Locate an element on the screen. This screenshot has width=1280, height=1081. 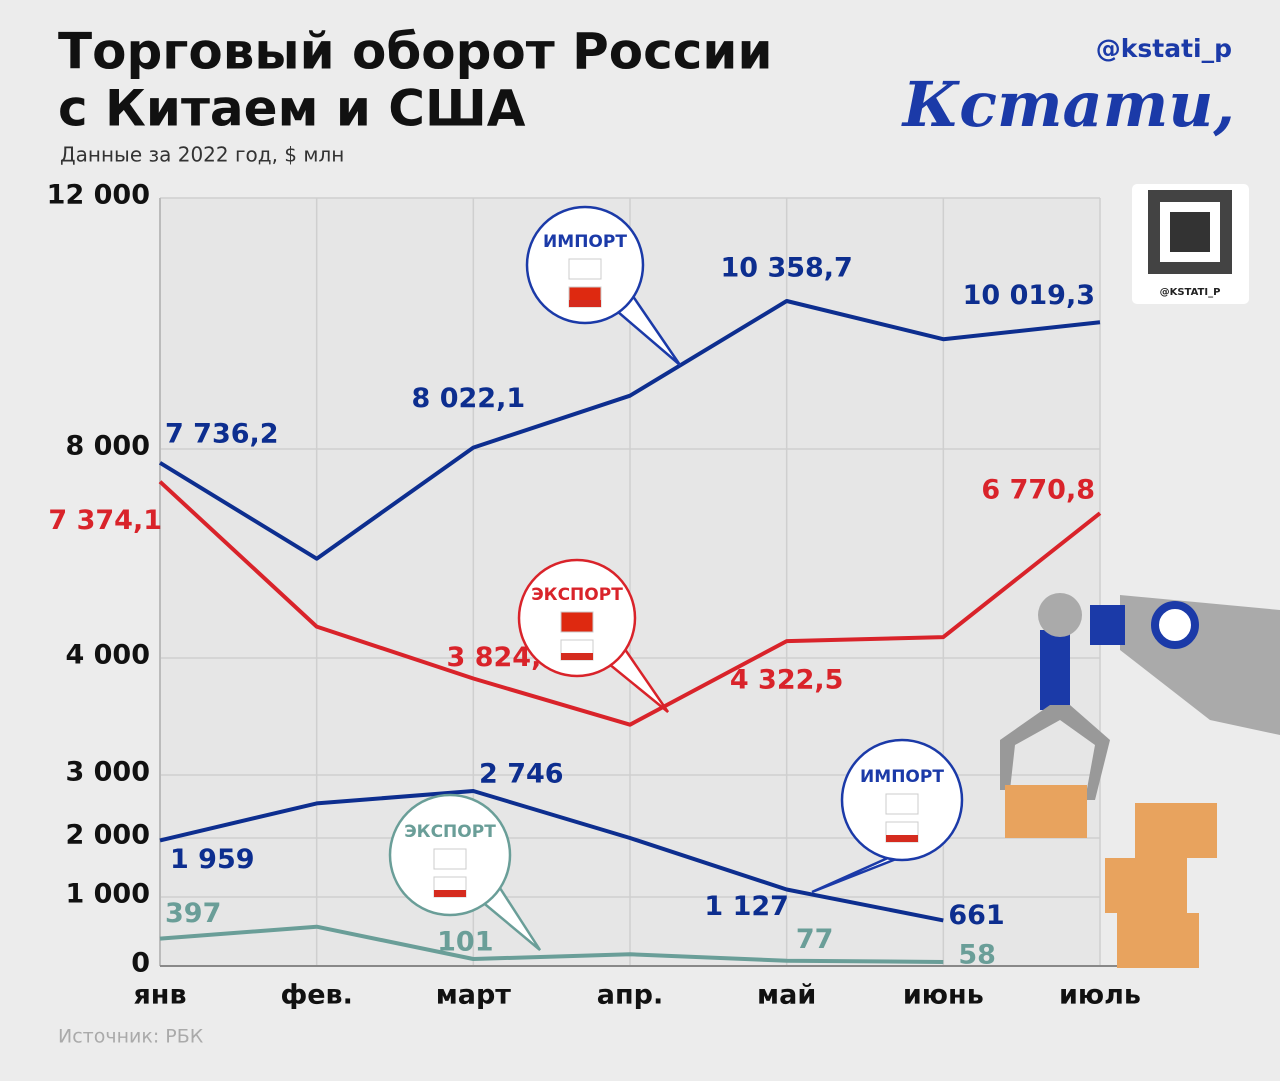
value-label: 8 022,1 is located at coordinates (469, 398).